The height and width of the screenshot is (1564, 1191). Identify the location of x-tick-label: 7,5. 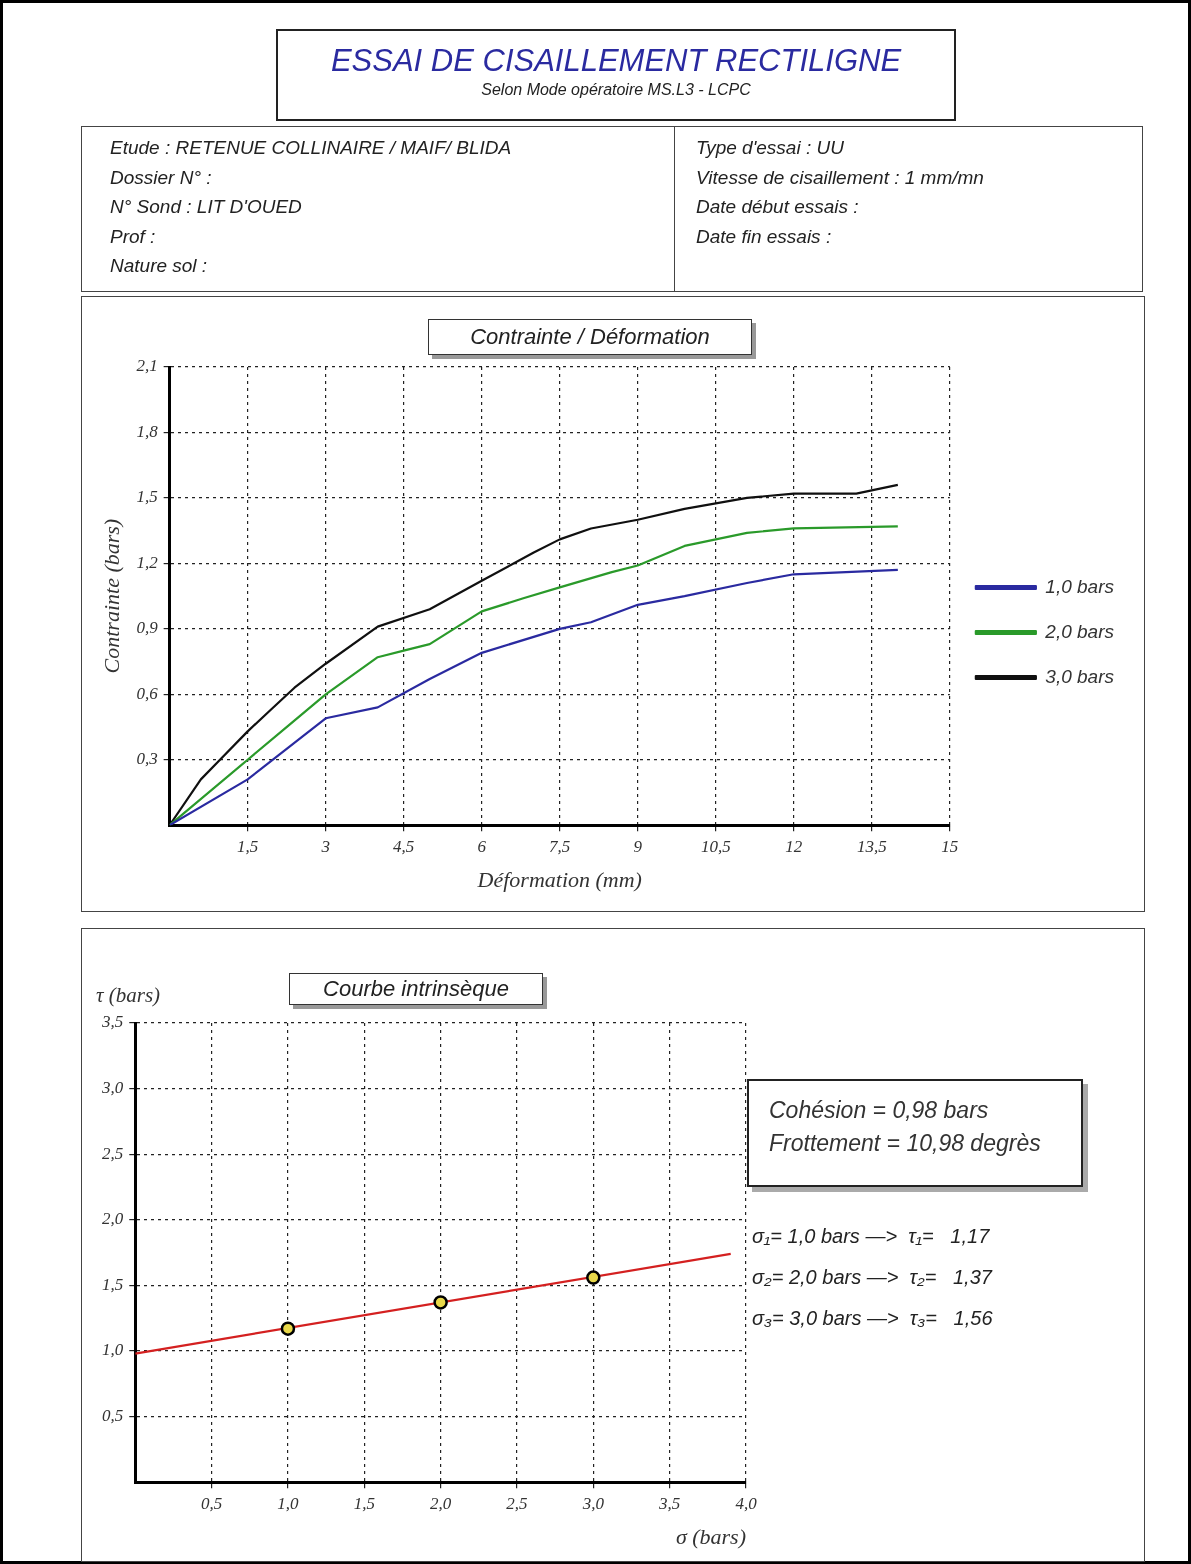
(560, 846).